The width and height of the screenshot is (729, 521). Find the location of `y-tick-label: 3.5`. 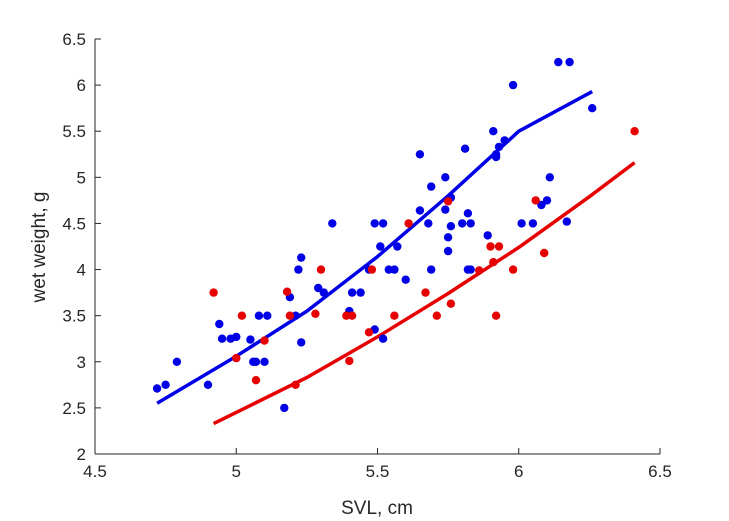

y-tick-label: 3.5 is located at coordinates (74, 316).